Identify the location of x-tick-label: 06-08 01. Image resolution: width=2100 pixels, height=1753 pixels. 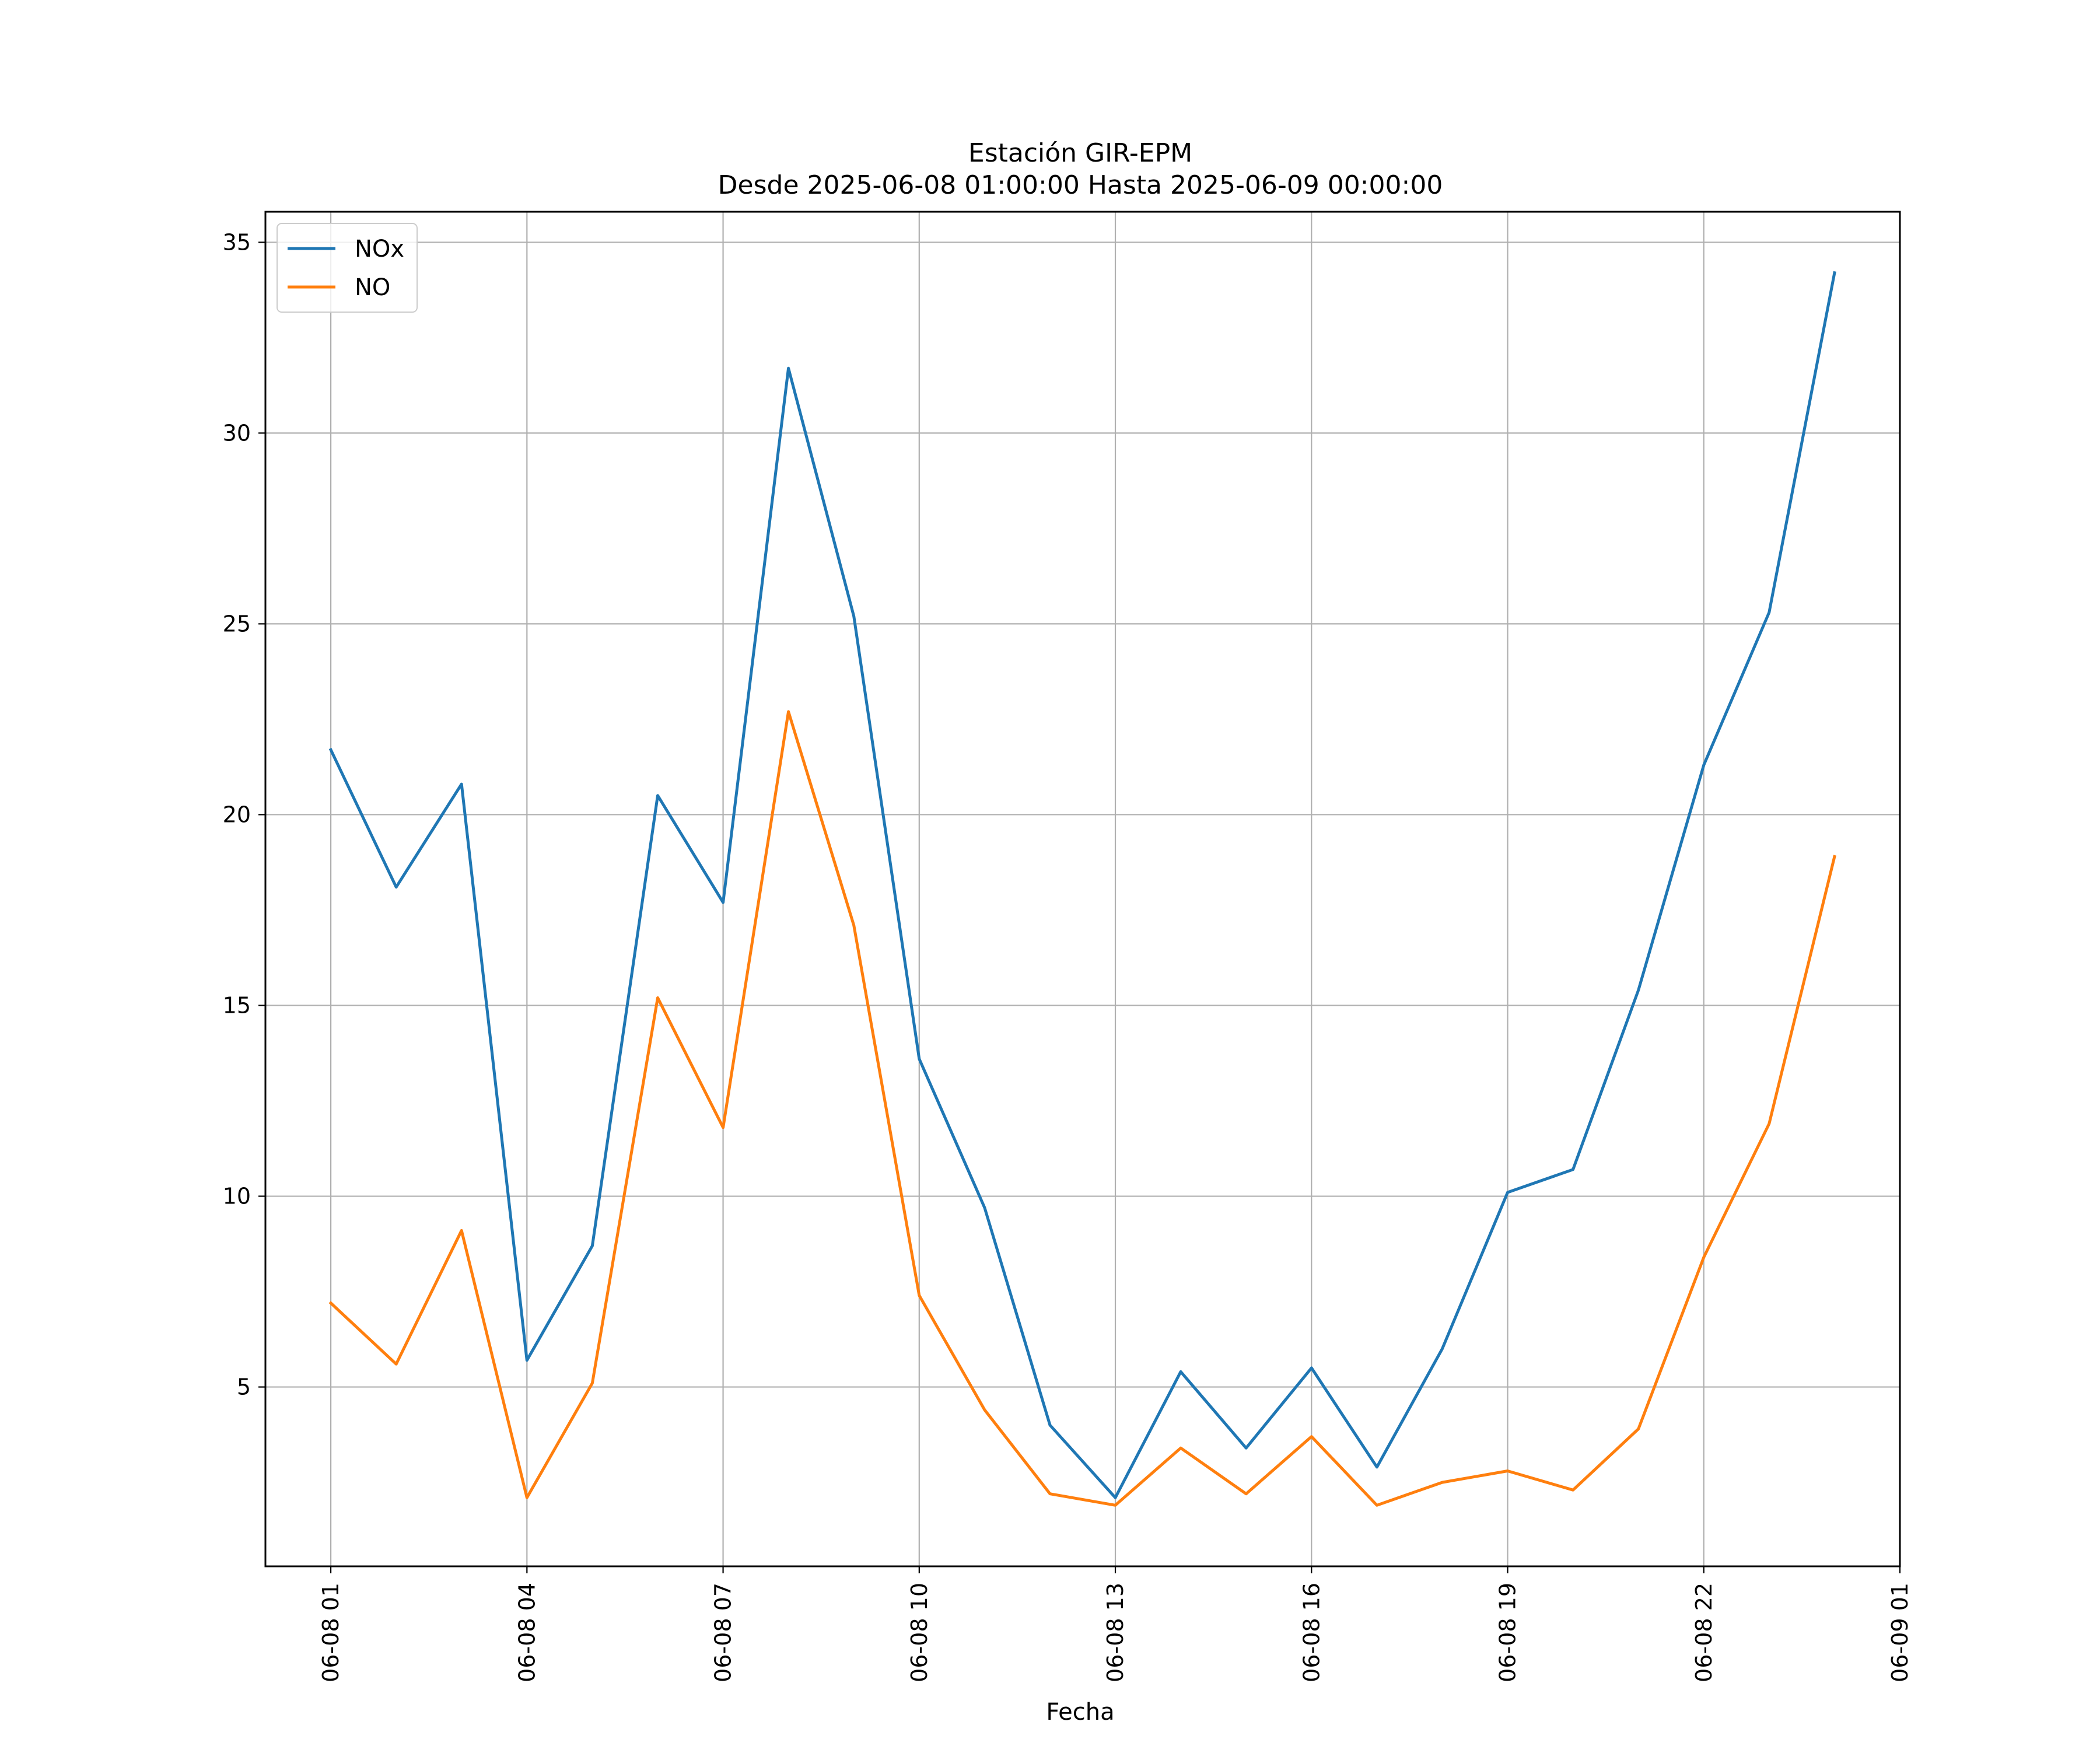
(331, 1632).